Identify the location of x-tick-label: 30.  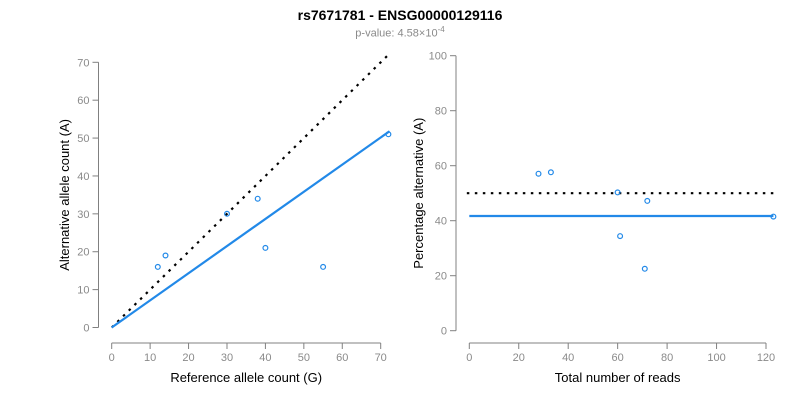
(227, 358).